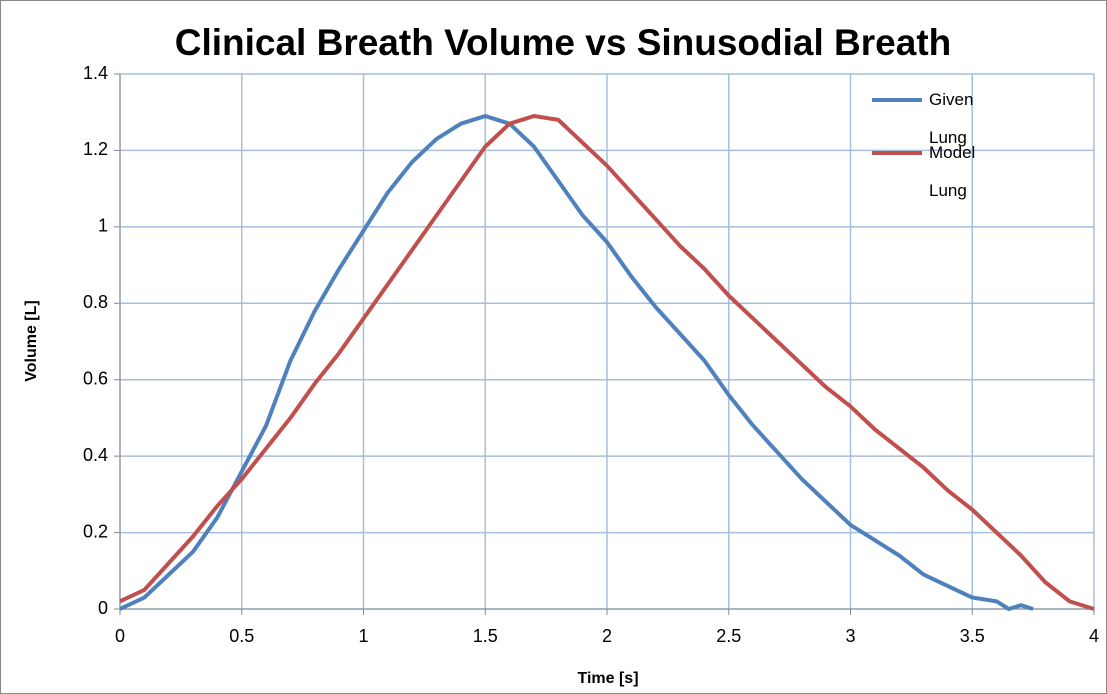  What do you see at coordinates (95, 73) in the screenshot?
I see `y-tick-label: 1.4` at bounding box center [95, 73].